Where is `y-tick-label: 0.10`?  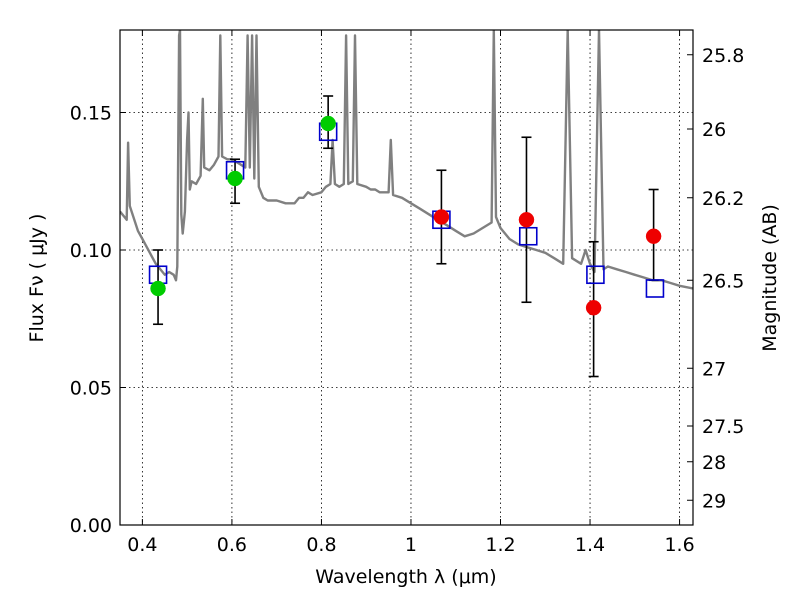 y-tick-label: 0.10 is located at coordinates (91, 251).